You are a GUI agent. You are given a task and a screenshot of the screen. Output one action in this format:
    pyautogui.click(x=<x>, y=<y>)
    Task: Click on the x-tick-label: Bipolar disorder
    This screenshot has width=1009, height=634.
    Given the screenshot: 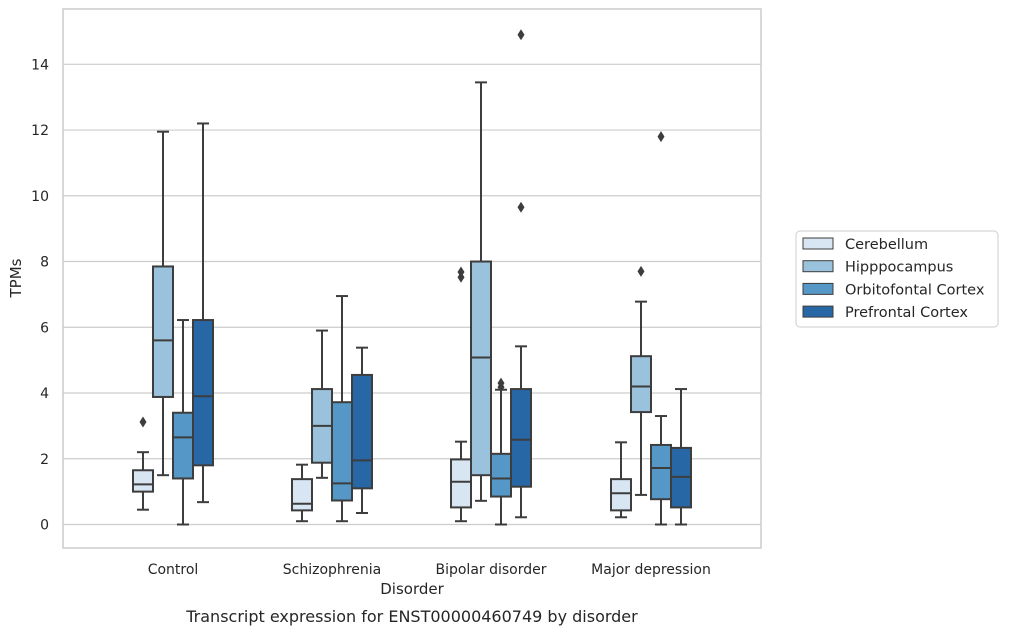 What is the action you would take?
    pyautogui.click(x=490, y=570)
    